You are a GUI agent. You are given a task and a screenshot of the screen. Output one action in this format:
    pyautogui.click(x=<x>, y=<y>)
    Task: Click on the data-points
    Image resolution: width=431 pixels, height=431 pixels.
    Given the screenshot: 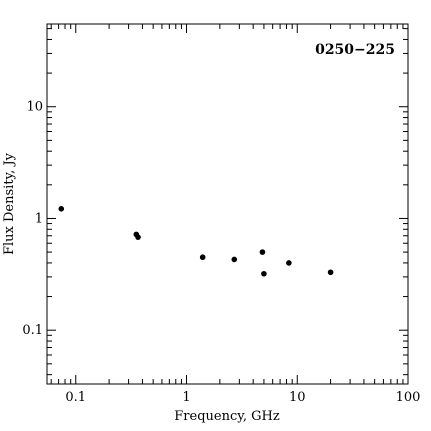 What is the action you would take?
    pyautogui.click(x=196, y=241)
    